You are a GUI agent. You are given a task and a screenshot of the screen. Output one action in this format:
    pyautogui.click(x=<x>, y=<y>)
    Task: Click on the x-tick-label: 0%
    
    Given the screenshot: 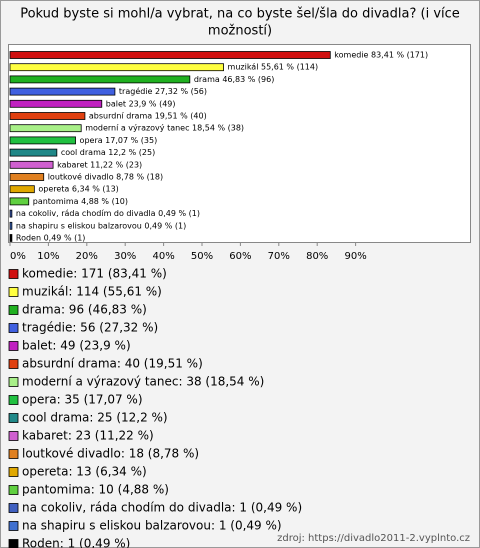 What is the action you would take?
    pyautogui.click(x=18, y=256)
    